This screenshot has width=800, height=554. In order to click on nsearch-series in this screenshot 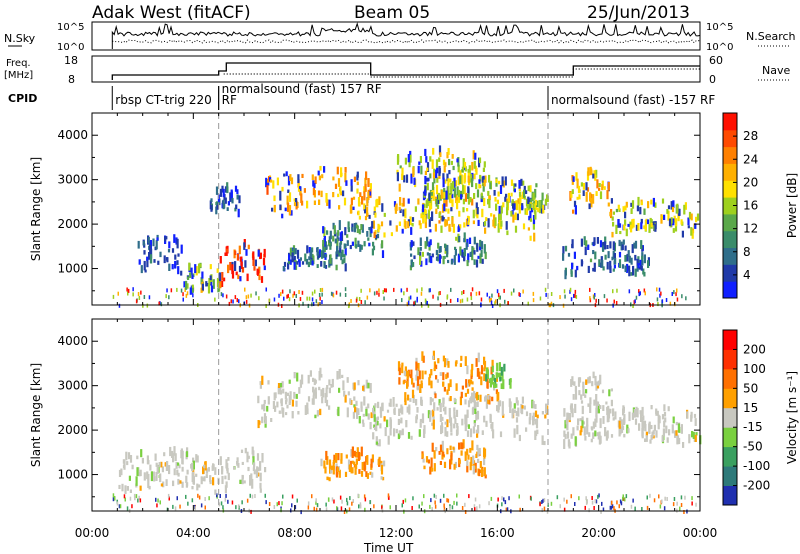, I will do `click(406, 41)`.